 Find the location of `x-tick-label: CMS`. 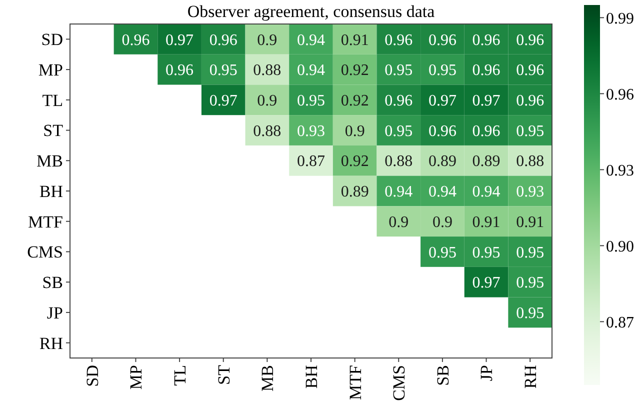

x-tick-label: CMS is located at coordinates (399, 383).